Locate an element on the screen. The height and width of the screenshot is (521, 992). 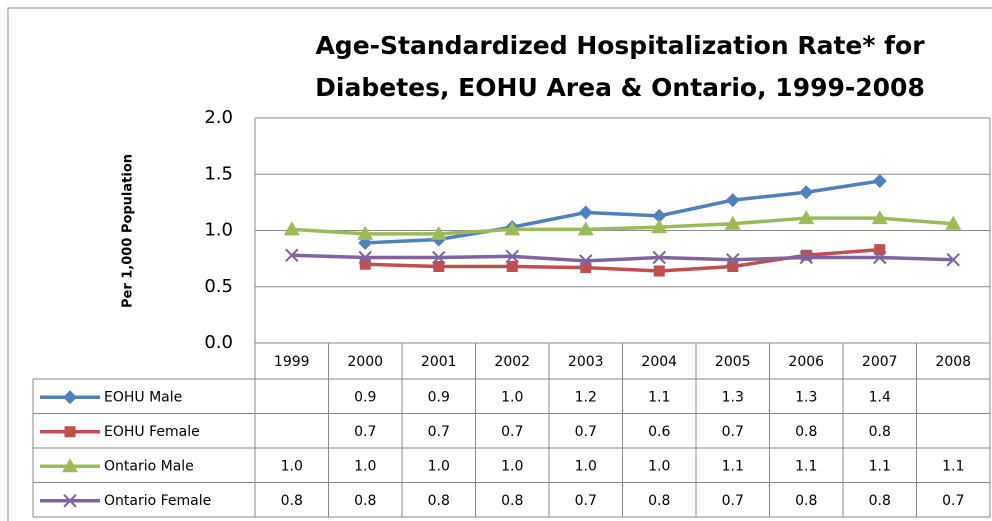
x-tick-label: 2006 is located at coordinates (806, 362).